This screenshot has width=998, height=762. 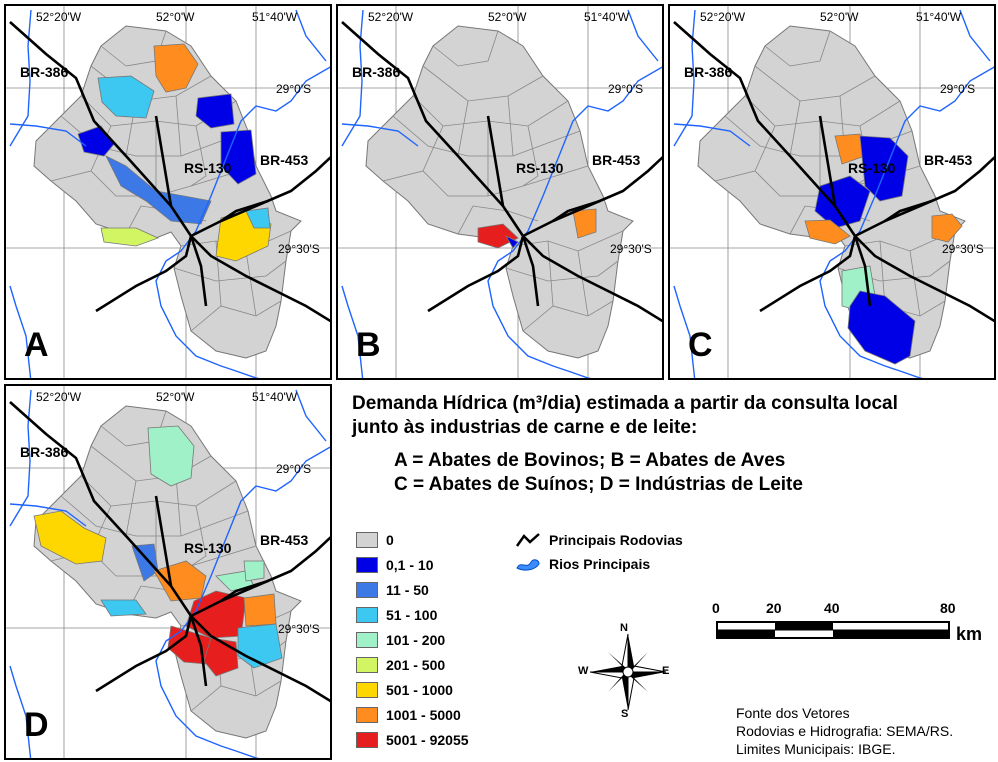 I want to click on legend-label: 0, so click(x=390, y=540).